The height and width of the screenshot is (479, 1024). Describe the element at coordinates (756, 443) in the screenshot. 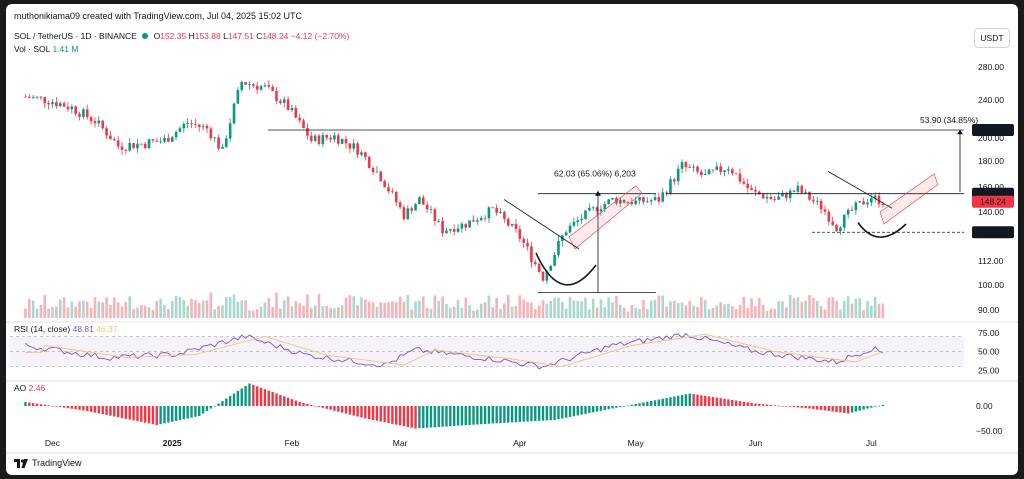

I see `time-axis-label: Jun` at that location.